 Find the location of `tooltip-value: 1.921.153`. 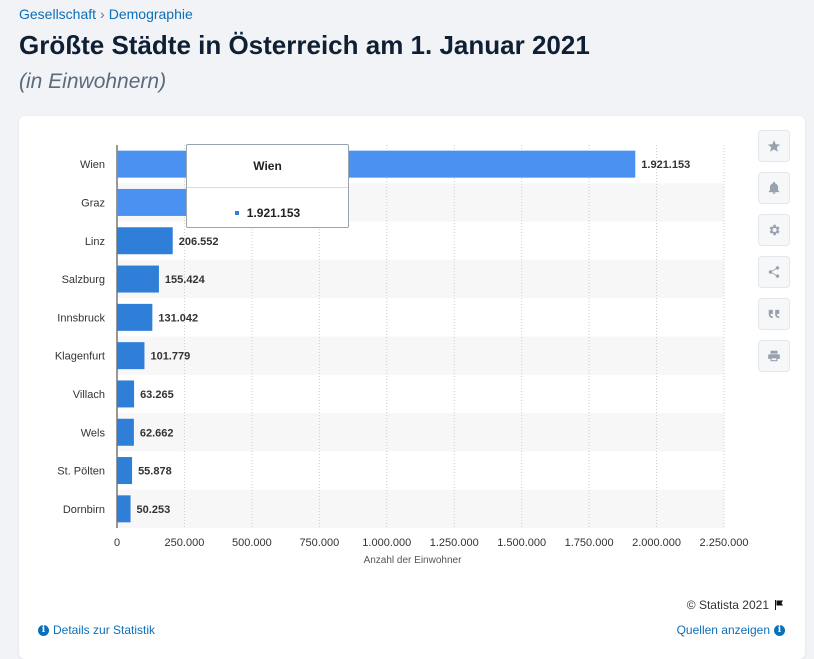

tooltip-value: 1.921.153 is located at coordinates (273, 213).